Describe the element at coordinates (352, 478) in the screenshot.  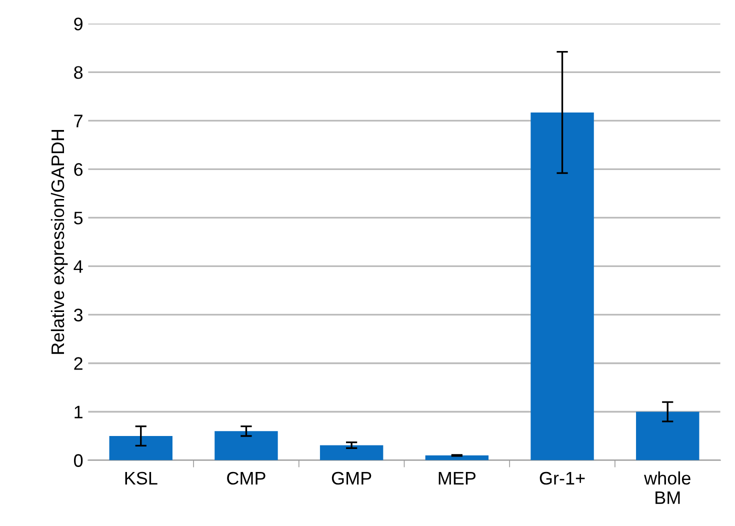
I see `x-tick-label: GMP` at that location.